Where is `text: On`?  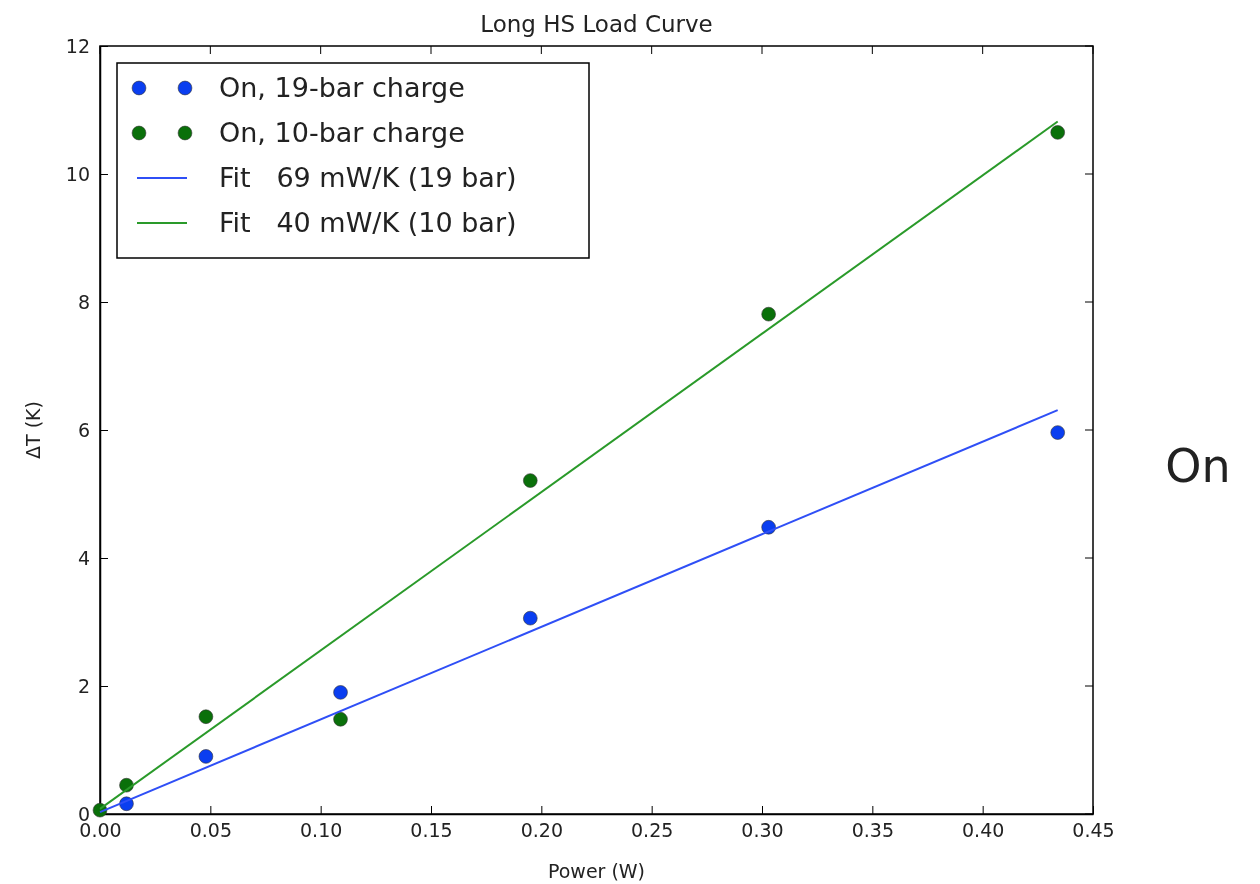 text: On is located at coordinates (1198, 466).